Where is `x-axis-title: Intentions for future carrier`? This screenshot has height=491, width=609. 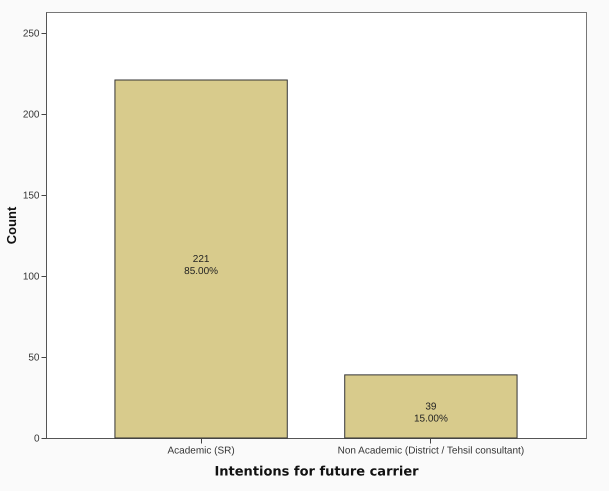
x-axis-title: Intentions for future carrier is located at coordinates (317, 472).